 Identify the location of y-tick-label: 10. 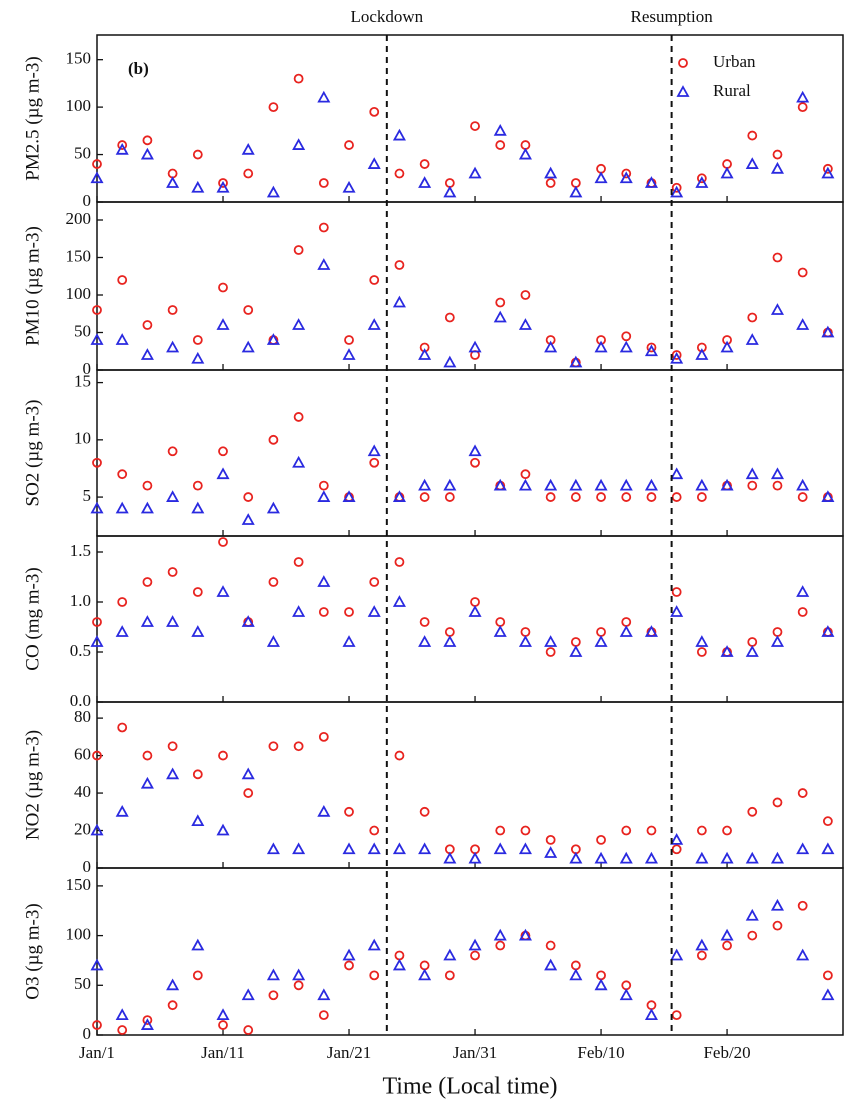
(82, 438).